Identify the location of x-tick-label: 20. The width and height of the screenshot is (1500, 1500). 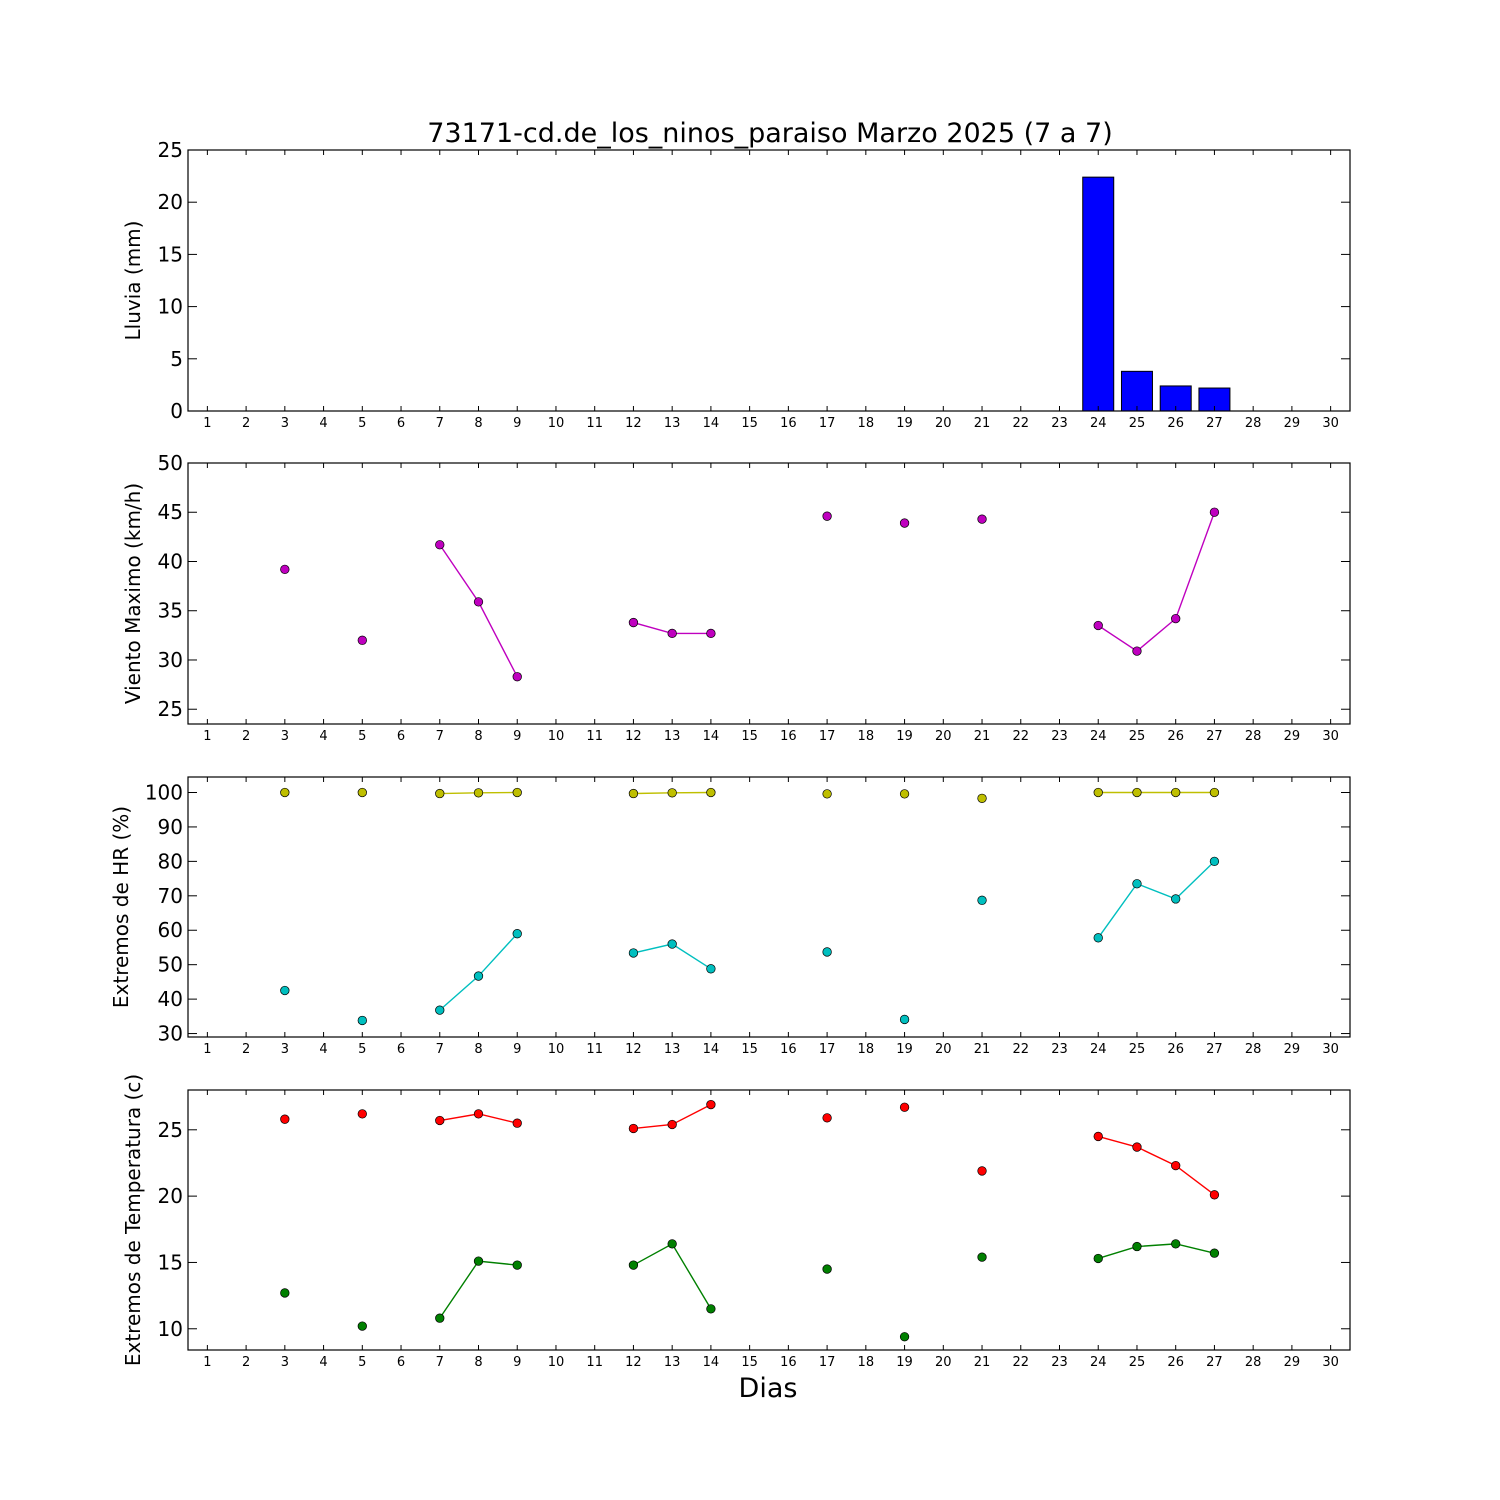
(943, 423).